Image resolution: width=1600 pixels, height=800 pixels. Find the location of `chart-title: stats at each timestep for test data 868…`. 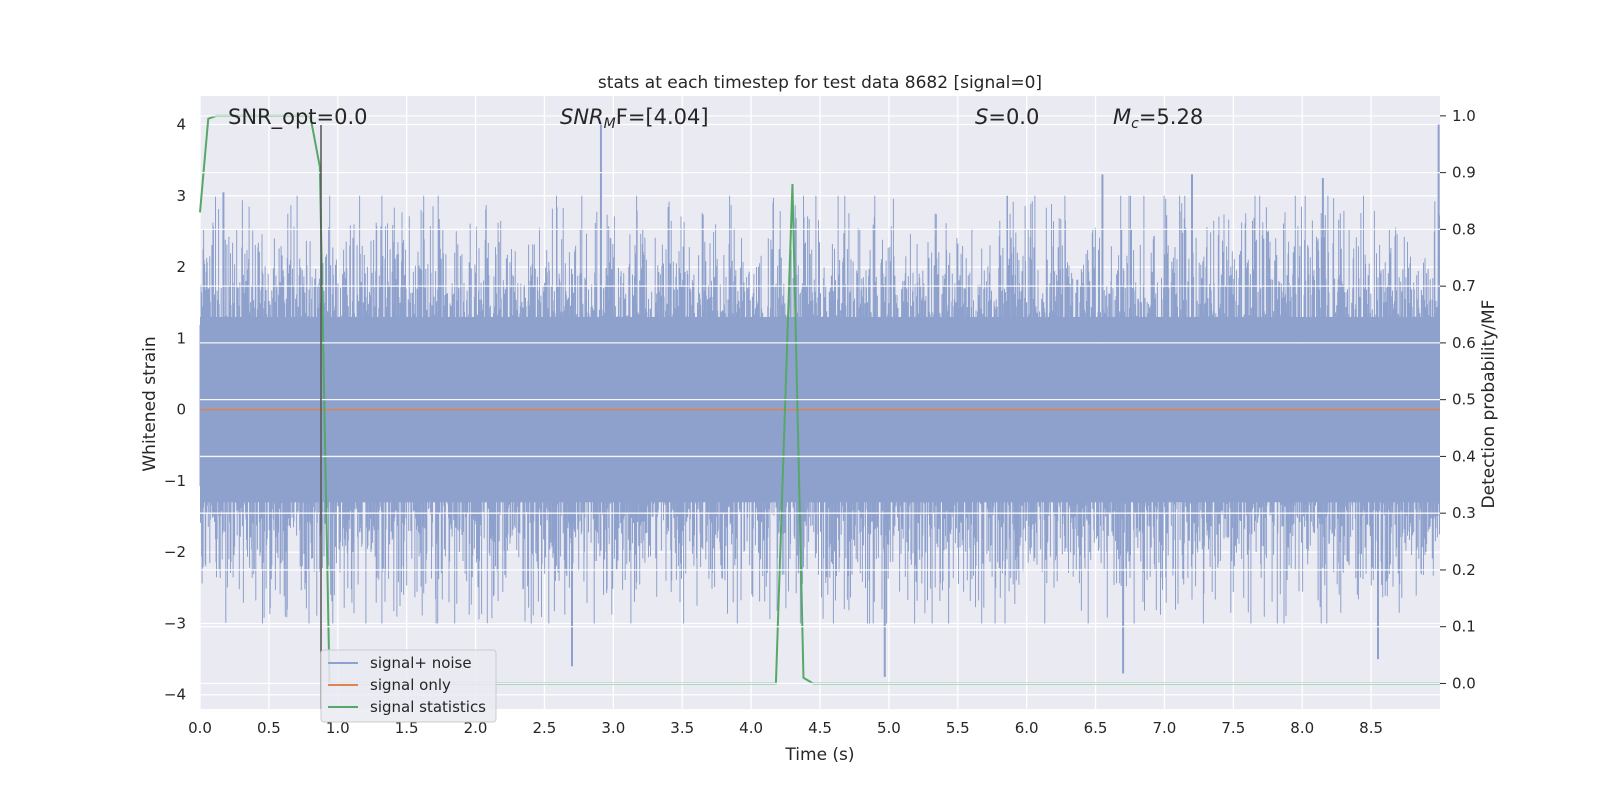

chart-title: stats at each timestep for test data 868… is located at coordinates (820, 83).